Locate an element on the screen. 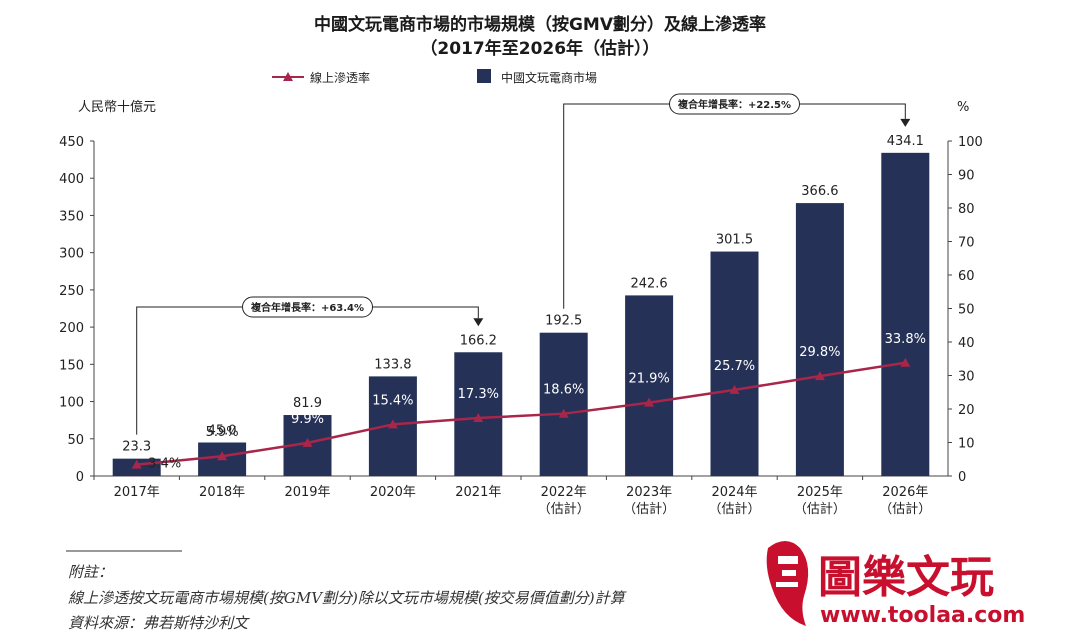 The image size is (1080, 643). cagr-text: 複合年增長率：+63.4% is located at coordinates (307, 307).